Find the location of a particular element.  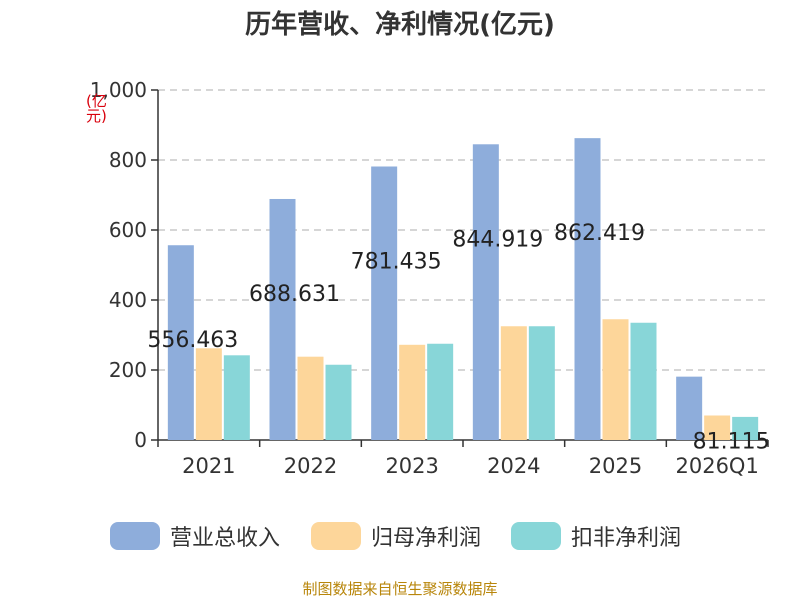

legend-item-deducted-profit: 扣非净利润 is located at coordinates (596, 536).